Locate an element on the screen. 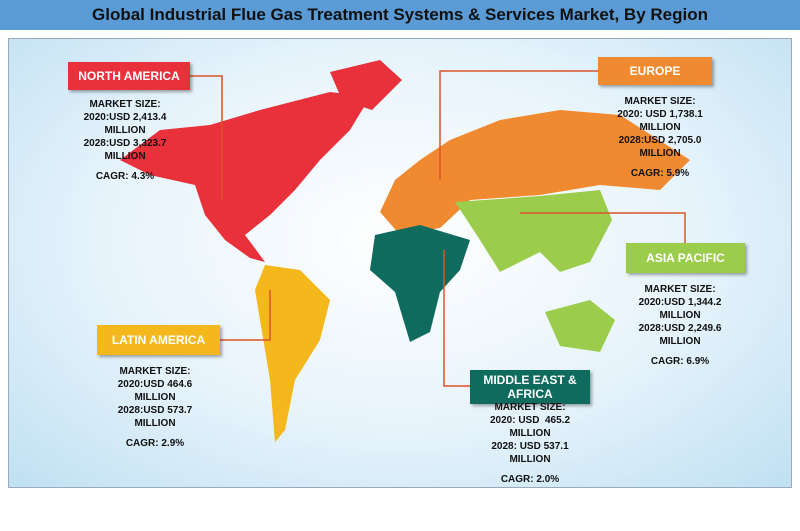 This screenshot has height=531, width=800. info-line: 2020:USD 1,344.2 is located at coordinates (680, 302).